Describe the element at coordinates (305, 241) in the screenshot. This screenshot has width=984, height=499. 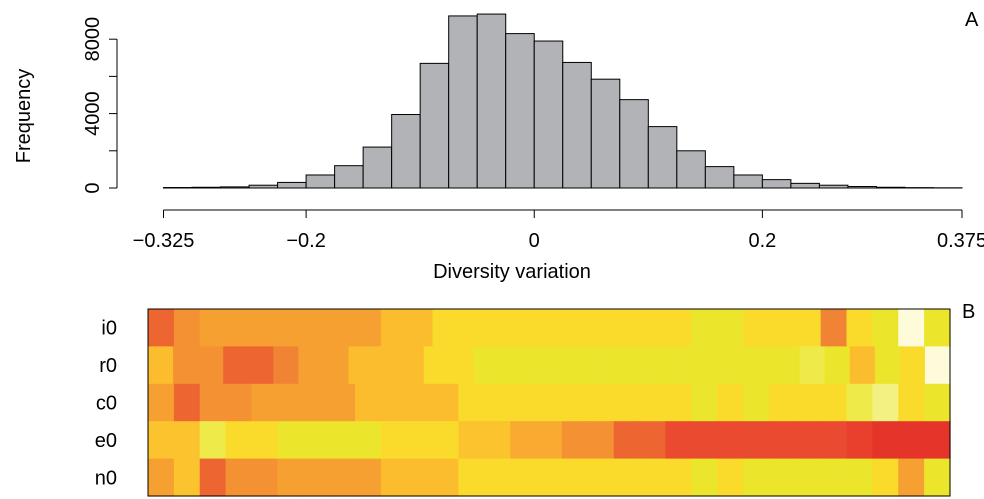
I see `x-tick-label: −0.2` at that location.